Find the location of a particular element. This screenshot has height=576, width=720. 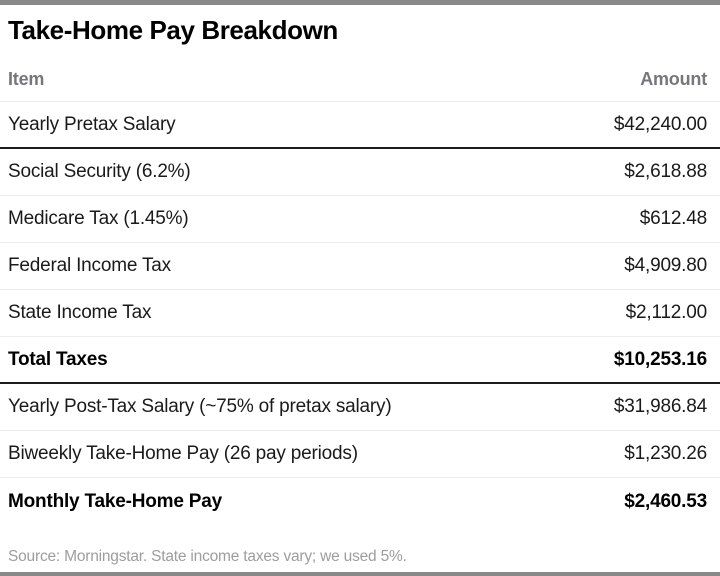

row-amount-value: $2,618.88 is located at coordinates (665, 171).